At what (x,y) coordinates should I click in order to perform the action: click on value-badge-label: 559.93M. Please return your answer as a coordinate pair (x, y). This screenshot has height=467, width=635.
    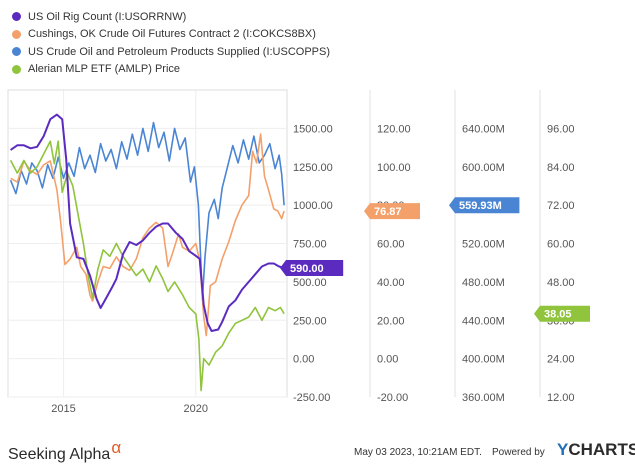
    Looking at the image, I should click on (480, 206).